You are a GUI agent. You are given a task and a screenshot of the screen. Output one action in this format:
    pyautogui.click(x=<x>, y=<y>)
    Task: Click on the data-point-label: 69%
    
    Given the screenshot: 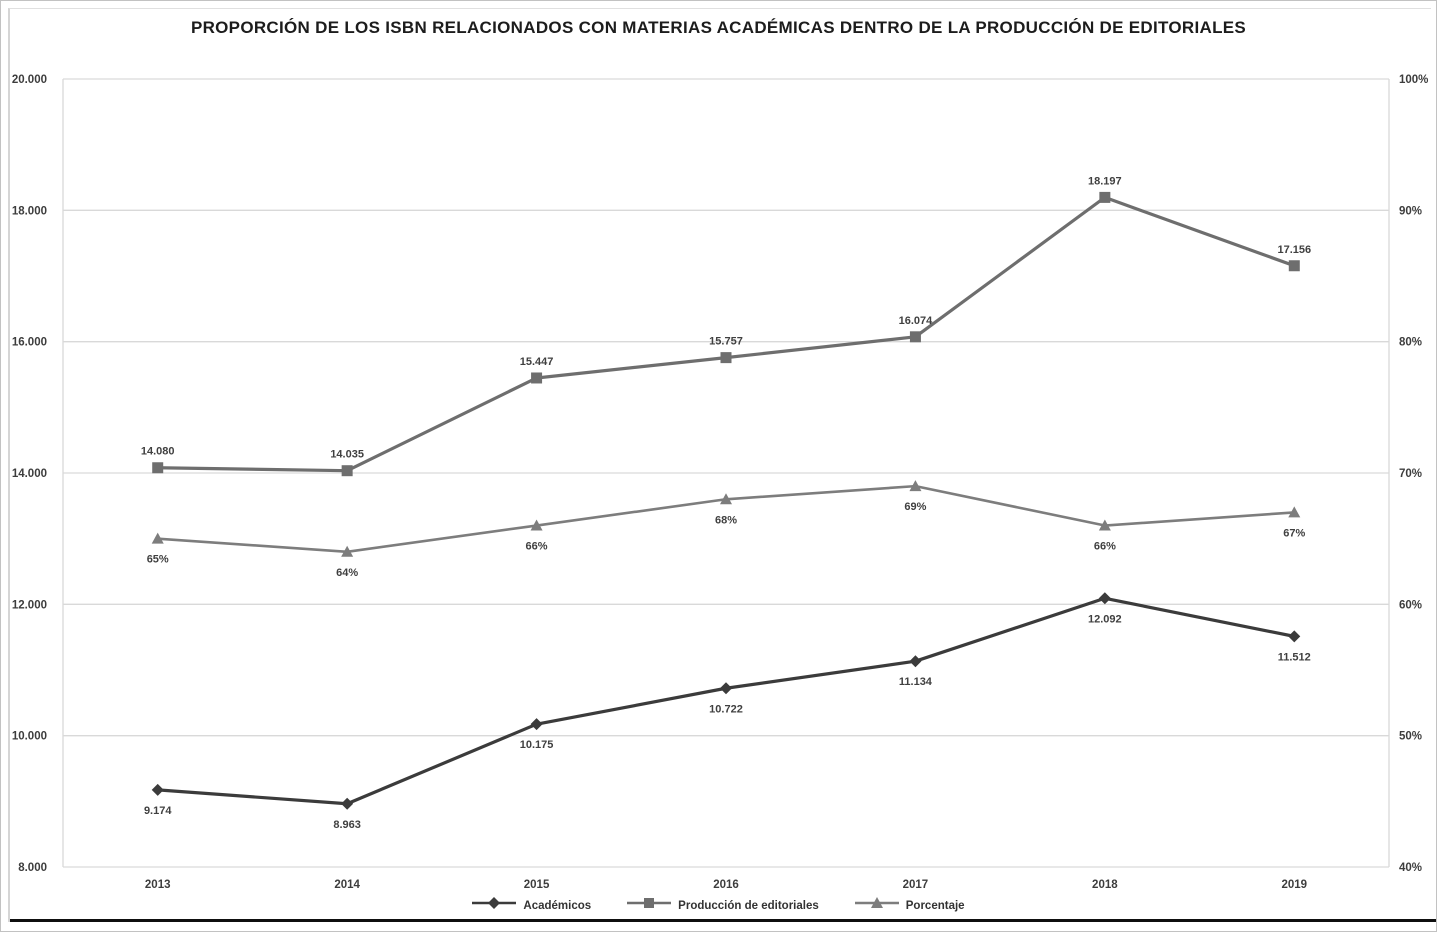 What is the action you would take?
    pyautogui.click(x=915, y=507)
    